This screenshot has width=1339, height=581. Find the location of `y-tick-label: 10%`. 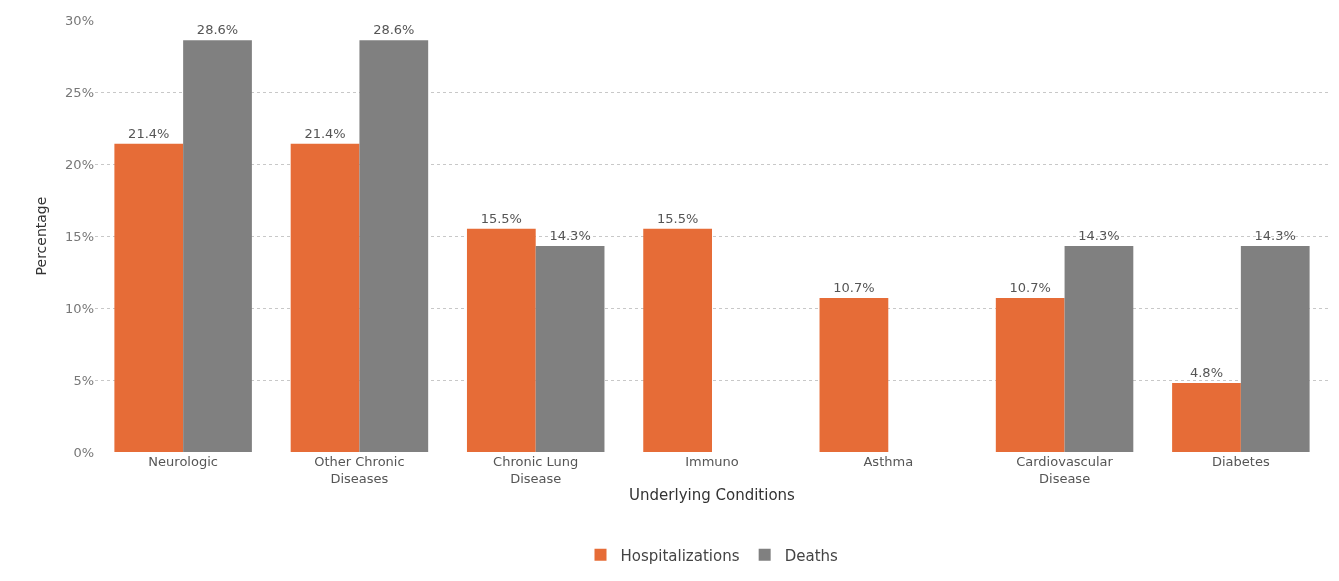

y-tick-label: 10% is located at coordinates (79, 308).